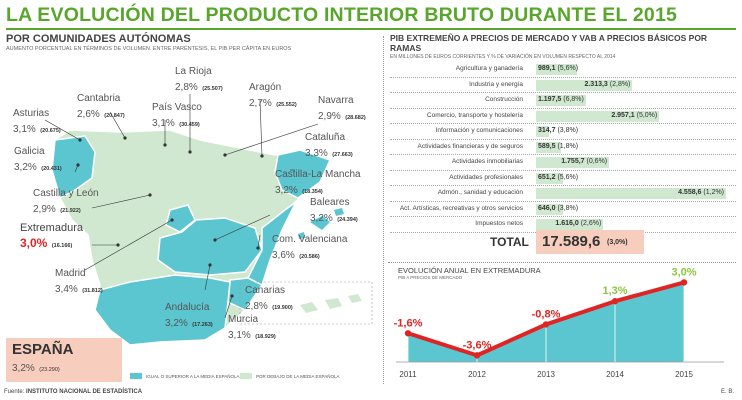  I want to click on bar-value-label: 646,0 (3,8%), so click(558, 208).